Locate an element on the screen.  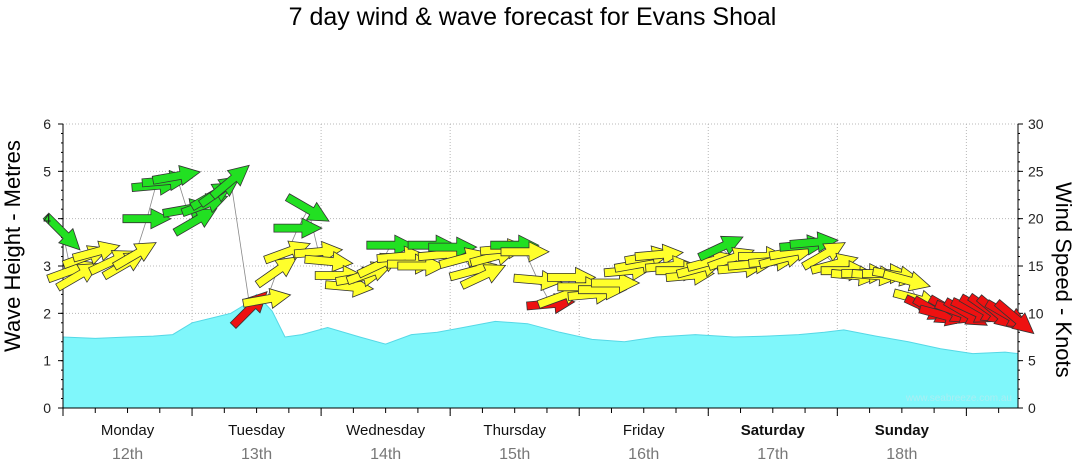
day-label-thursday: Thursday is located at coordinates (514, 430).